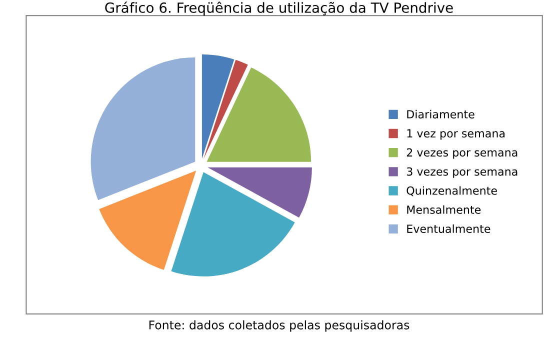 This screenshot has height=345, width=558. What do you see at coordinates (456, 134) in the screenshot?
I see `legend-label: 1 vez por semana` at bounding box center [456, 134].